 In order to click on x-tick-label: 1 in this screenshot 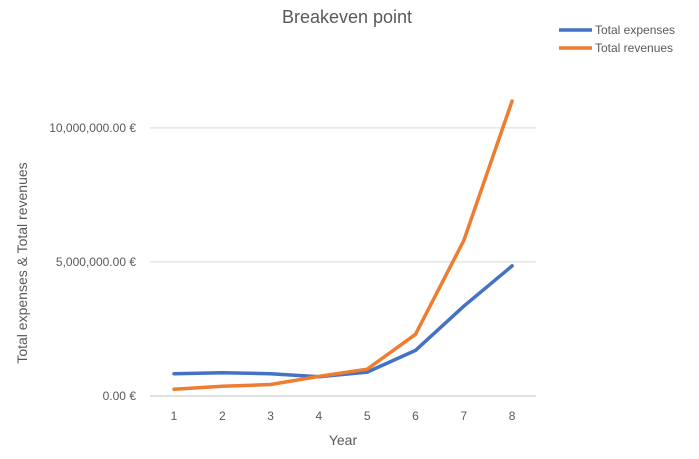, I will do `click(174, 416)`.